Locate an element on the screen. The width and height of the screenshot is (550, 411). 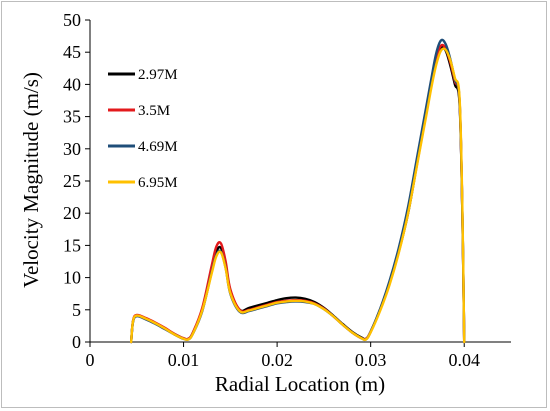
y-tick-label: 20 is located at coordinates (72, 213).